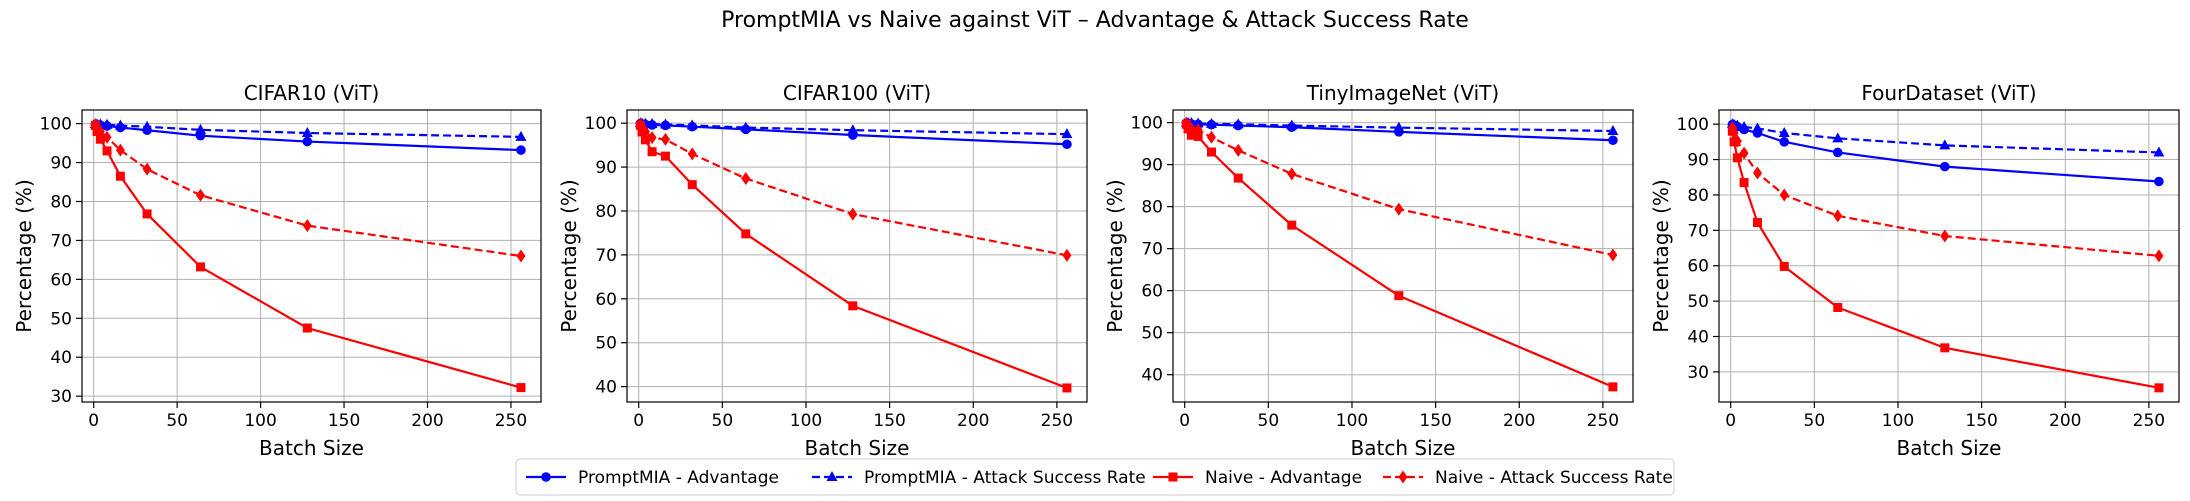 Image resolution: width=2190 pixels, height=501 pixels. What do you see at coordinates (857, 93) in the screenshot?
I see `subplot-title: CIFAR100 (ViT)` at bounding box center [857, 93].